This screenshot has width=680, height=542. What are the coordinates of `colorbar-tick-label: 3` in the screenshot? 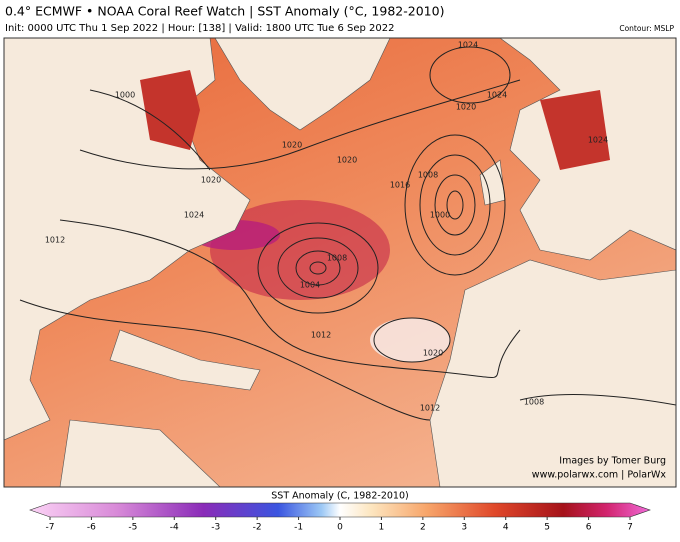 It's located at (464, 528).